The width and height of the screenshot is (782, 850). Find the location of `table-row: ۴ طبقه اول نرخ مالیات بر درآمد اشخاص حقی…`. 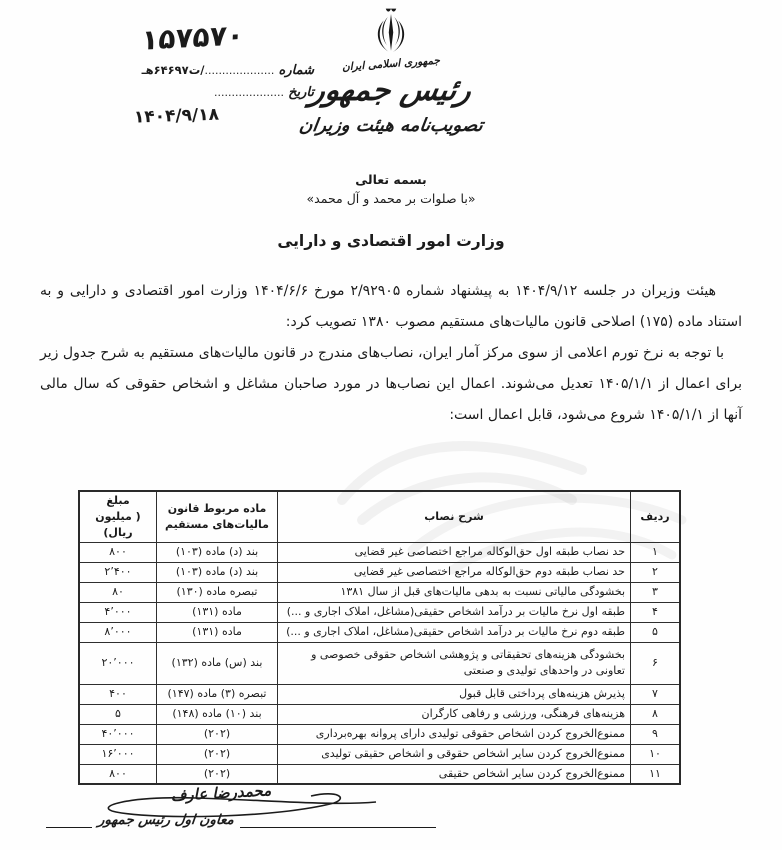

table-row: ۴ طبقه اول نرخ مالیات بر درآمد اشخاص حقی… is located at coordinates (379, 612).